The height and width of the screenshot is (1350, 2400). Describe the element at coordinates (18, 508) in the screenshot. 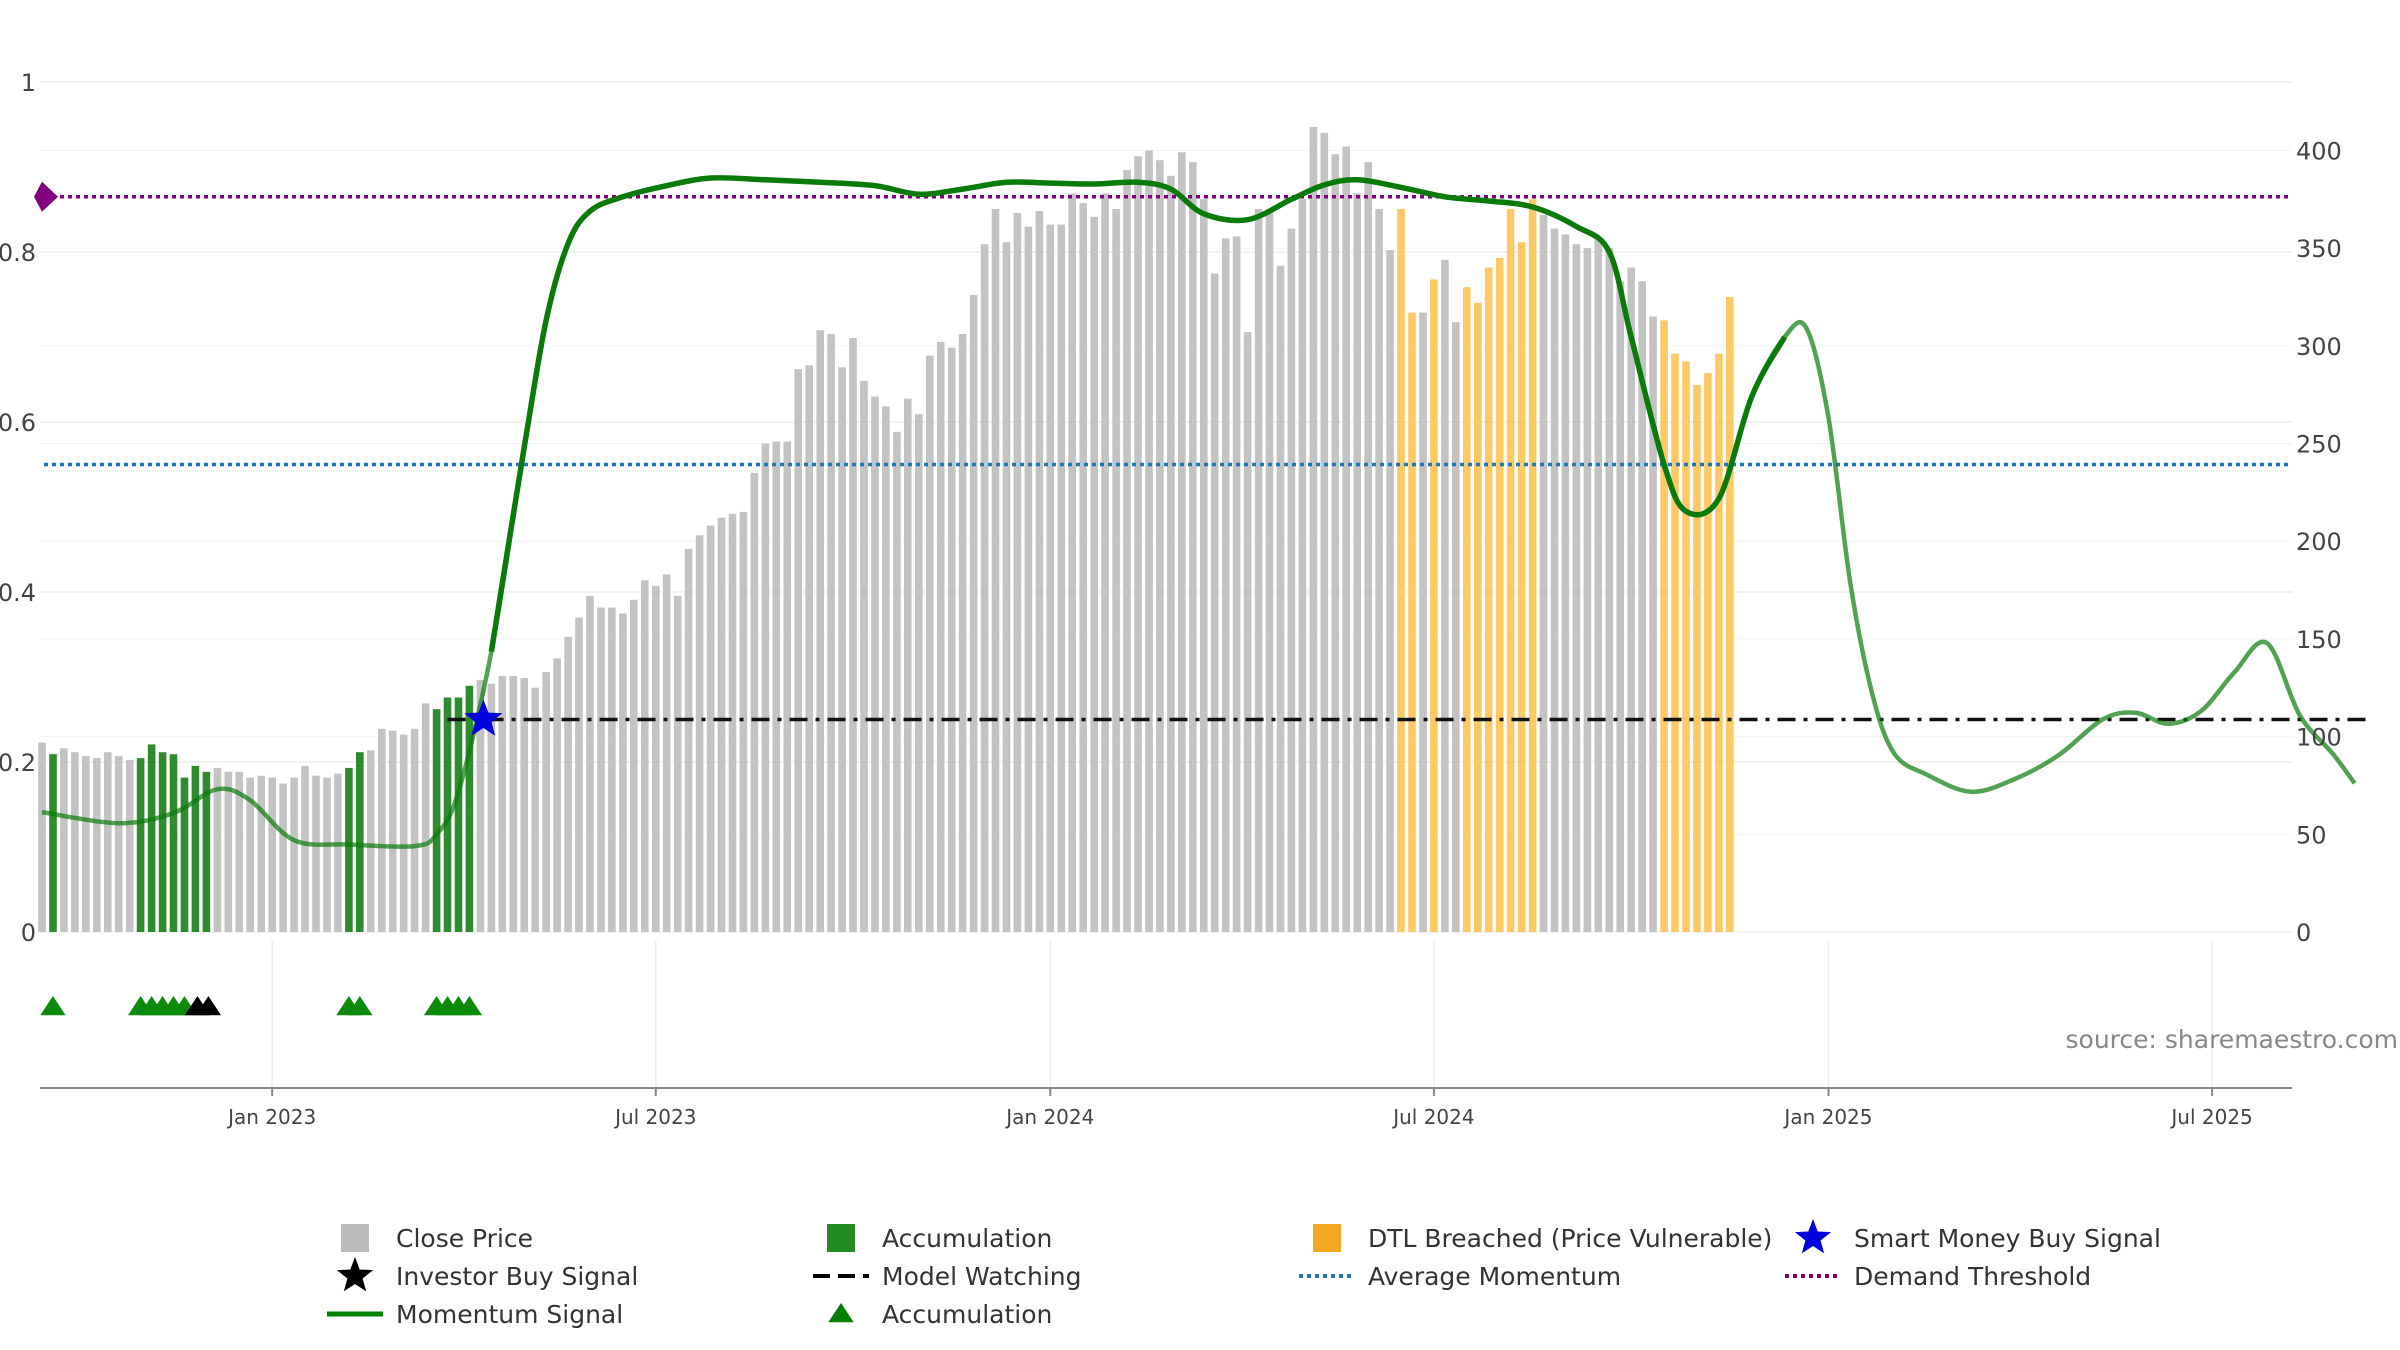

I see `left-axis-ticks: 0 0.2 0.4 0.6 0.8 1` at that location.